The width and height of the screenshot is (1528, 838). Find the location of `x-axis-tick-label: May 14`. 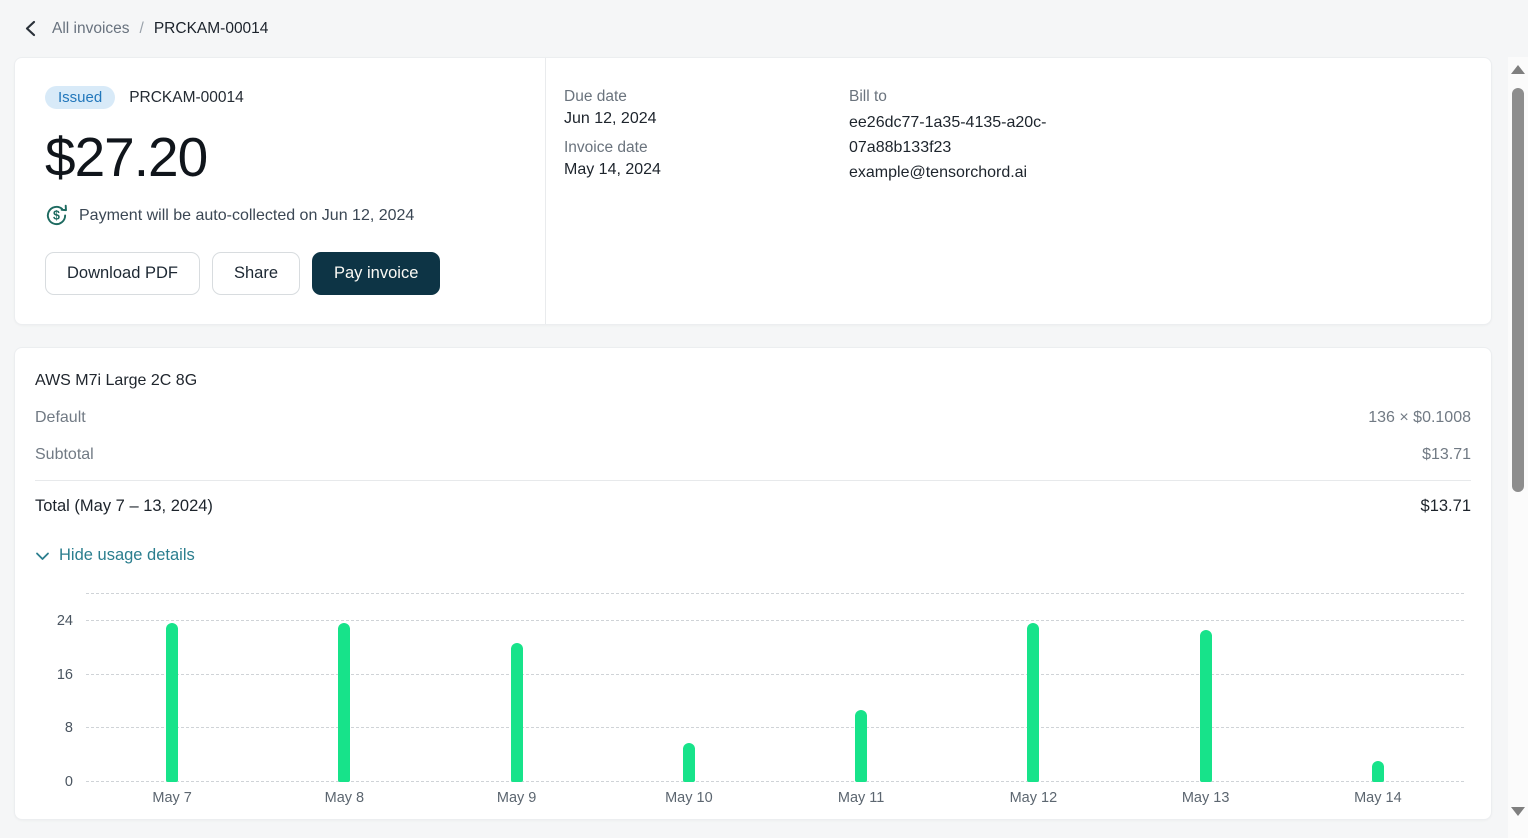

x-axis-tick-label: May 14 is located at coordinates (1378, 798).